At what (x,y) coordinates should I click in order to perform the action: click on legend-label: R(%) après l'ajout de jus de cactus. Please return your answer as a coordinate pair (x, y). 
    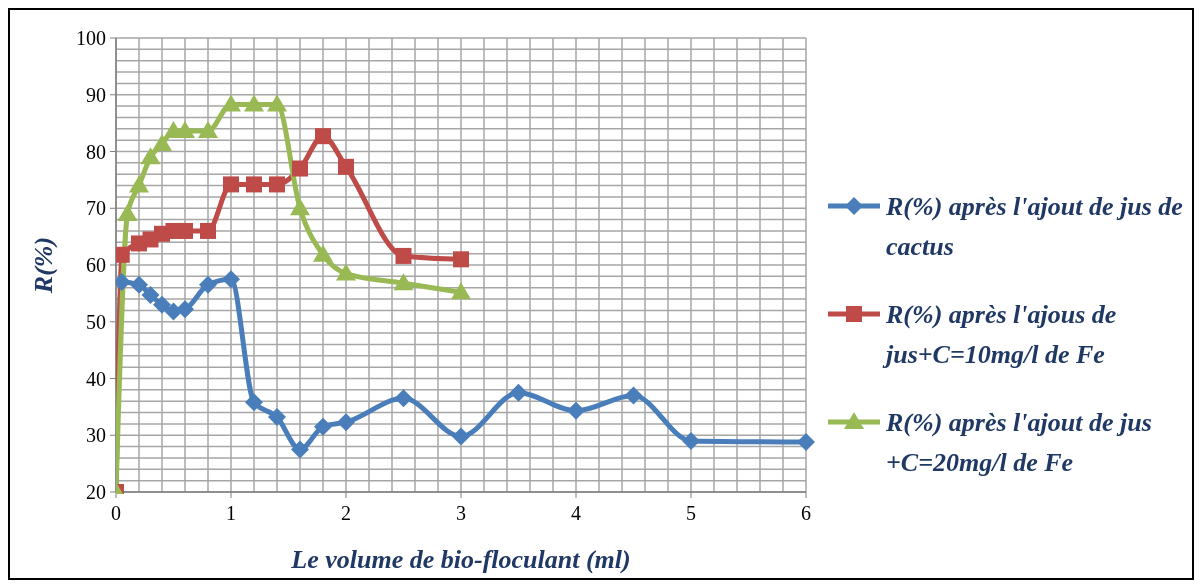
    Looking at the image, I should click on (1034, 226).